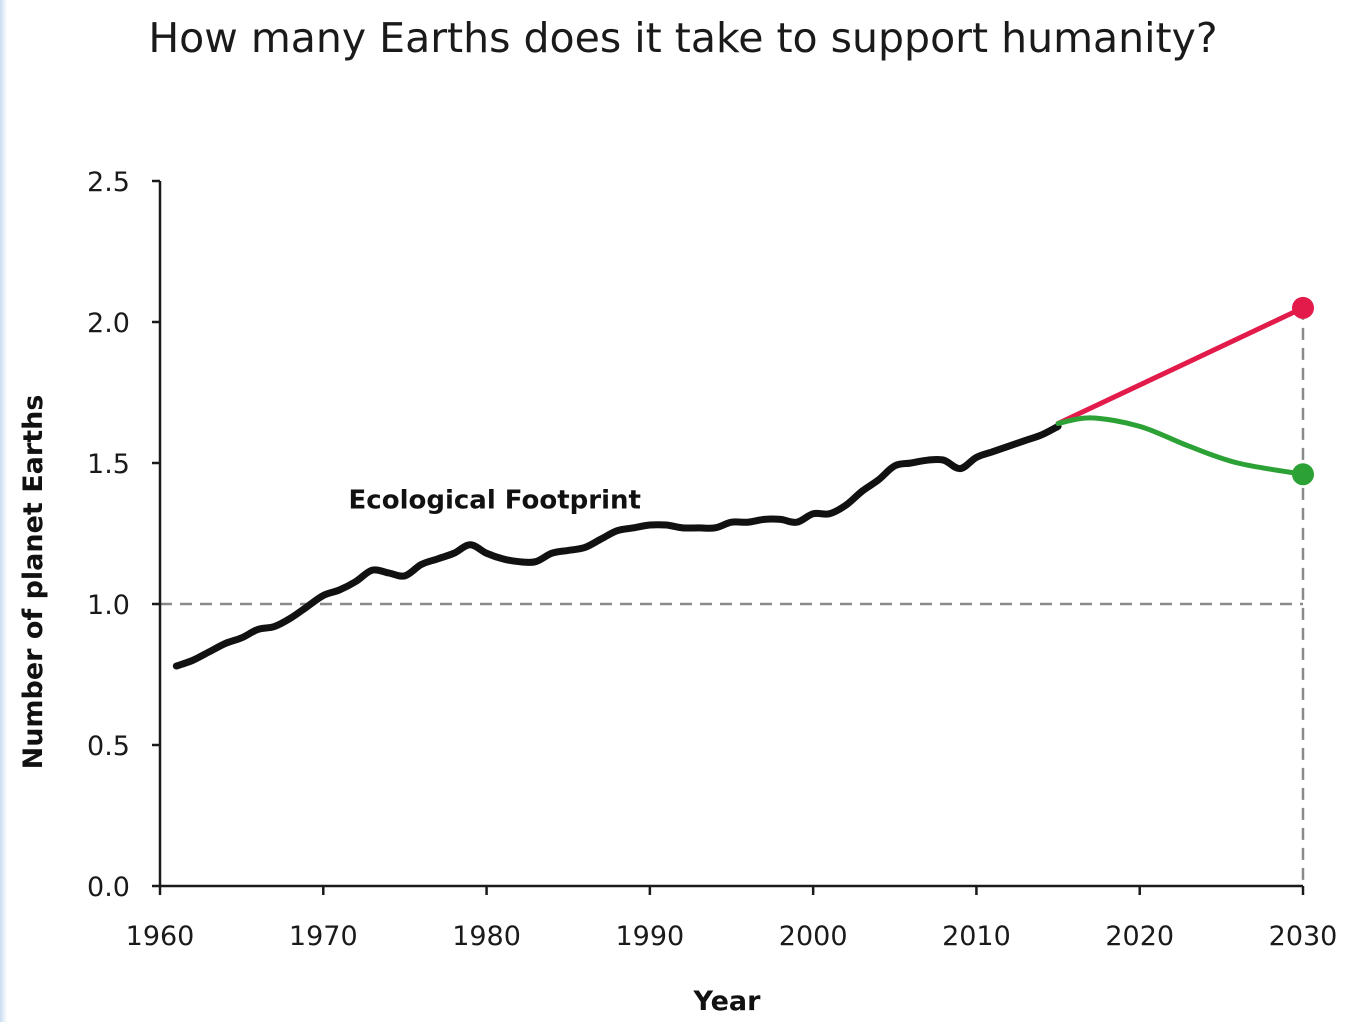 The image size is (1366, 1022). Describe the element at coordinates (108, 887) in the screenshot. I see `y-tick-label: 0.0` at that location.